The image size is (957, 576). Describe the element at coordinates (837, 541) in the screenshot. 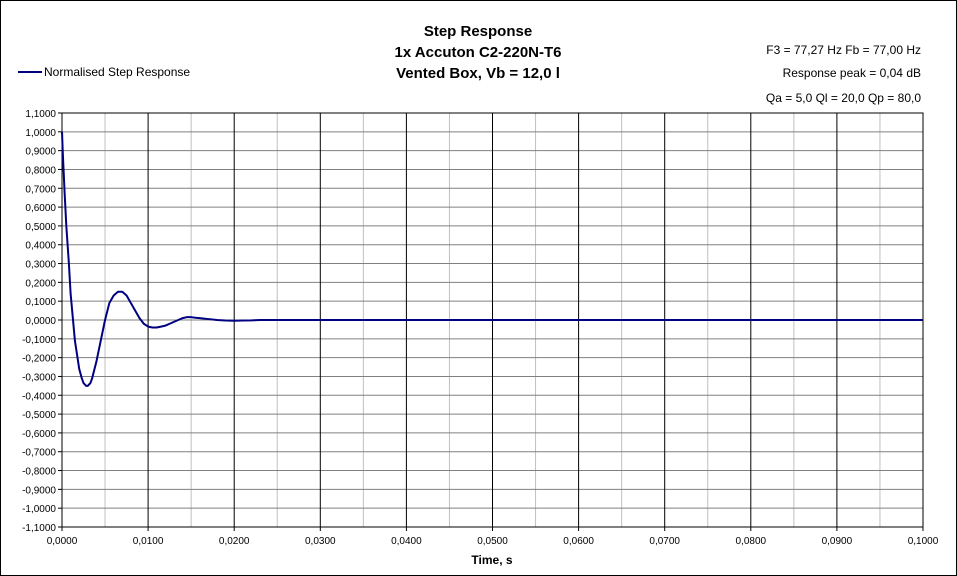

I see `x-tick-label: 0,0900` at that location.